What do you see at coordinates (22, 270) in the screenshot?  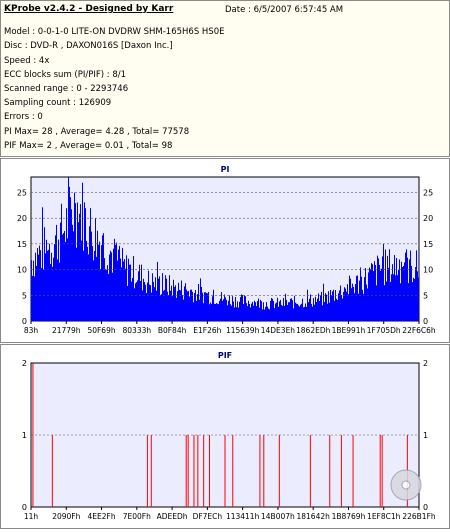 I see `y-tick-label-left: 10` at bounding box center [22, 270].